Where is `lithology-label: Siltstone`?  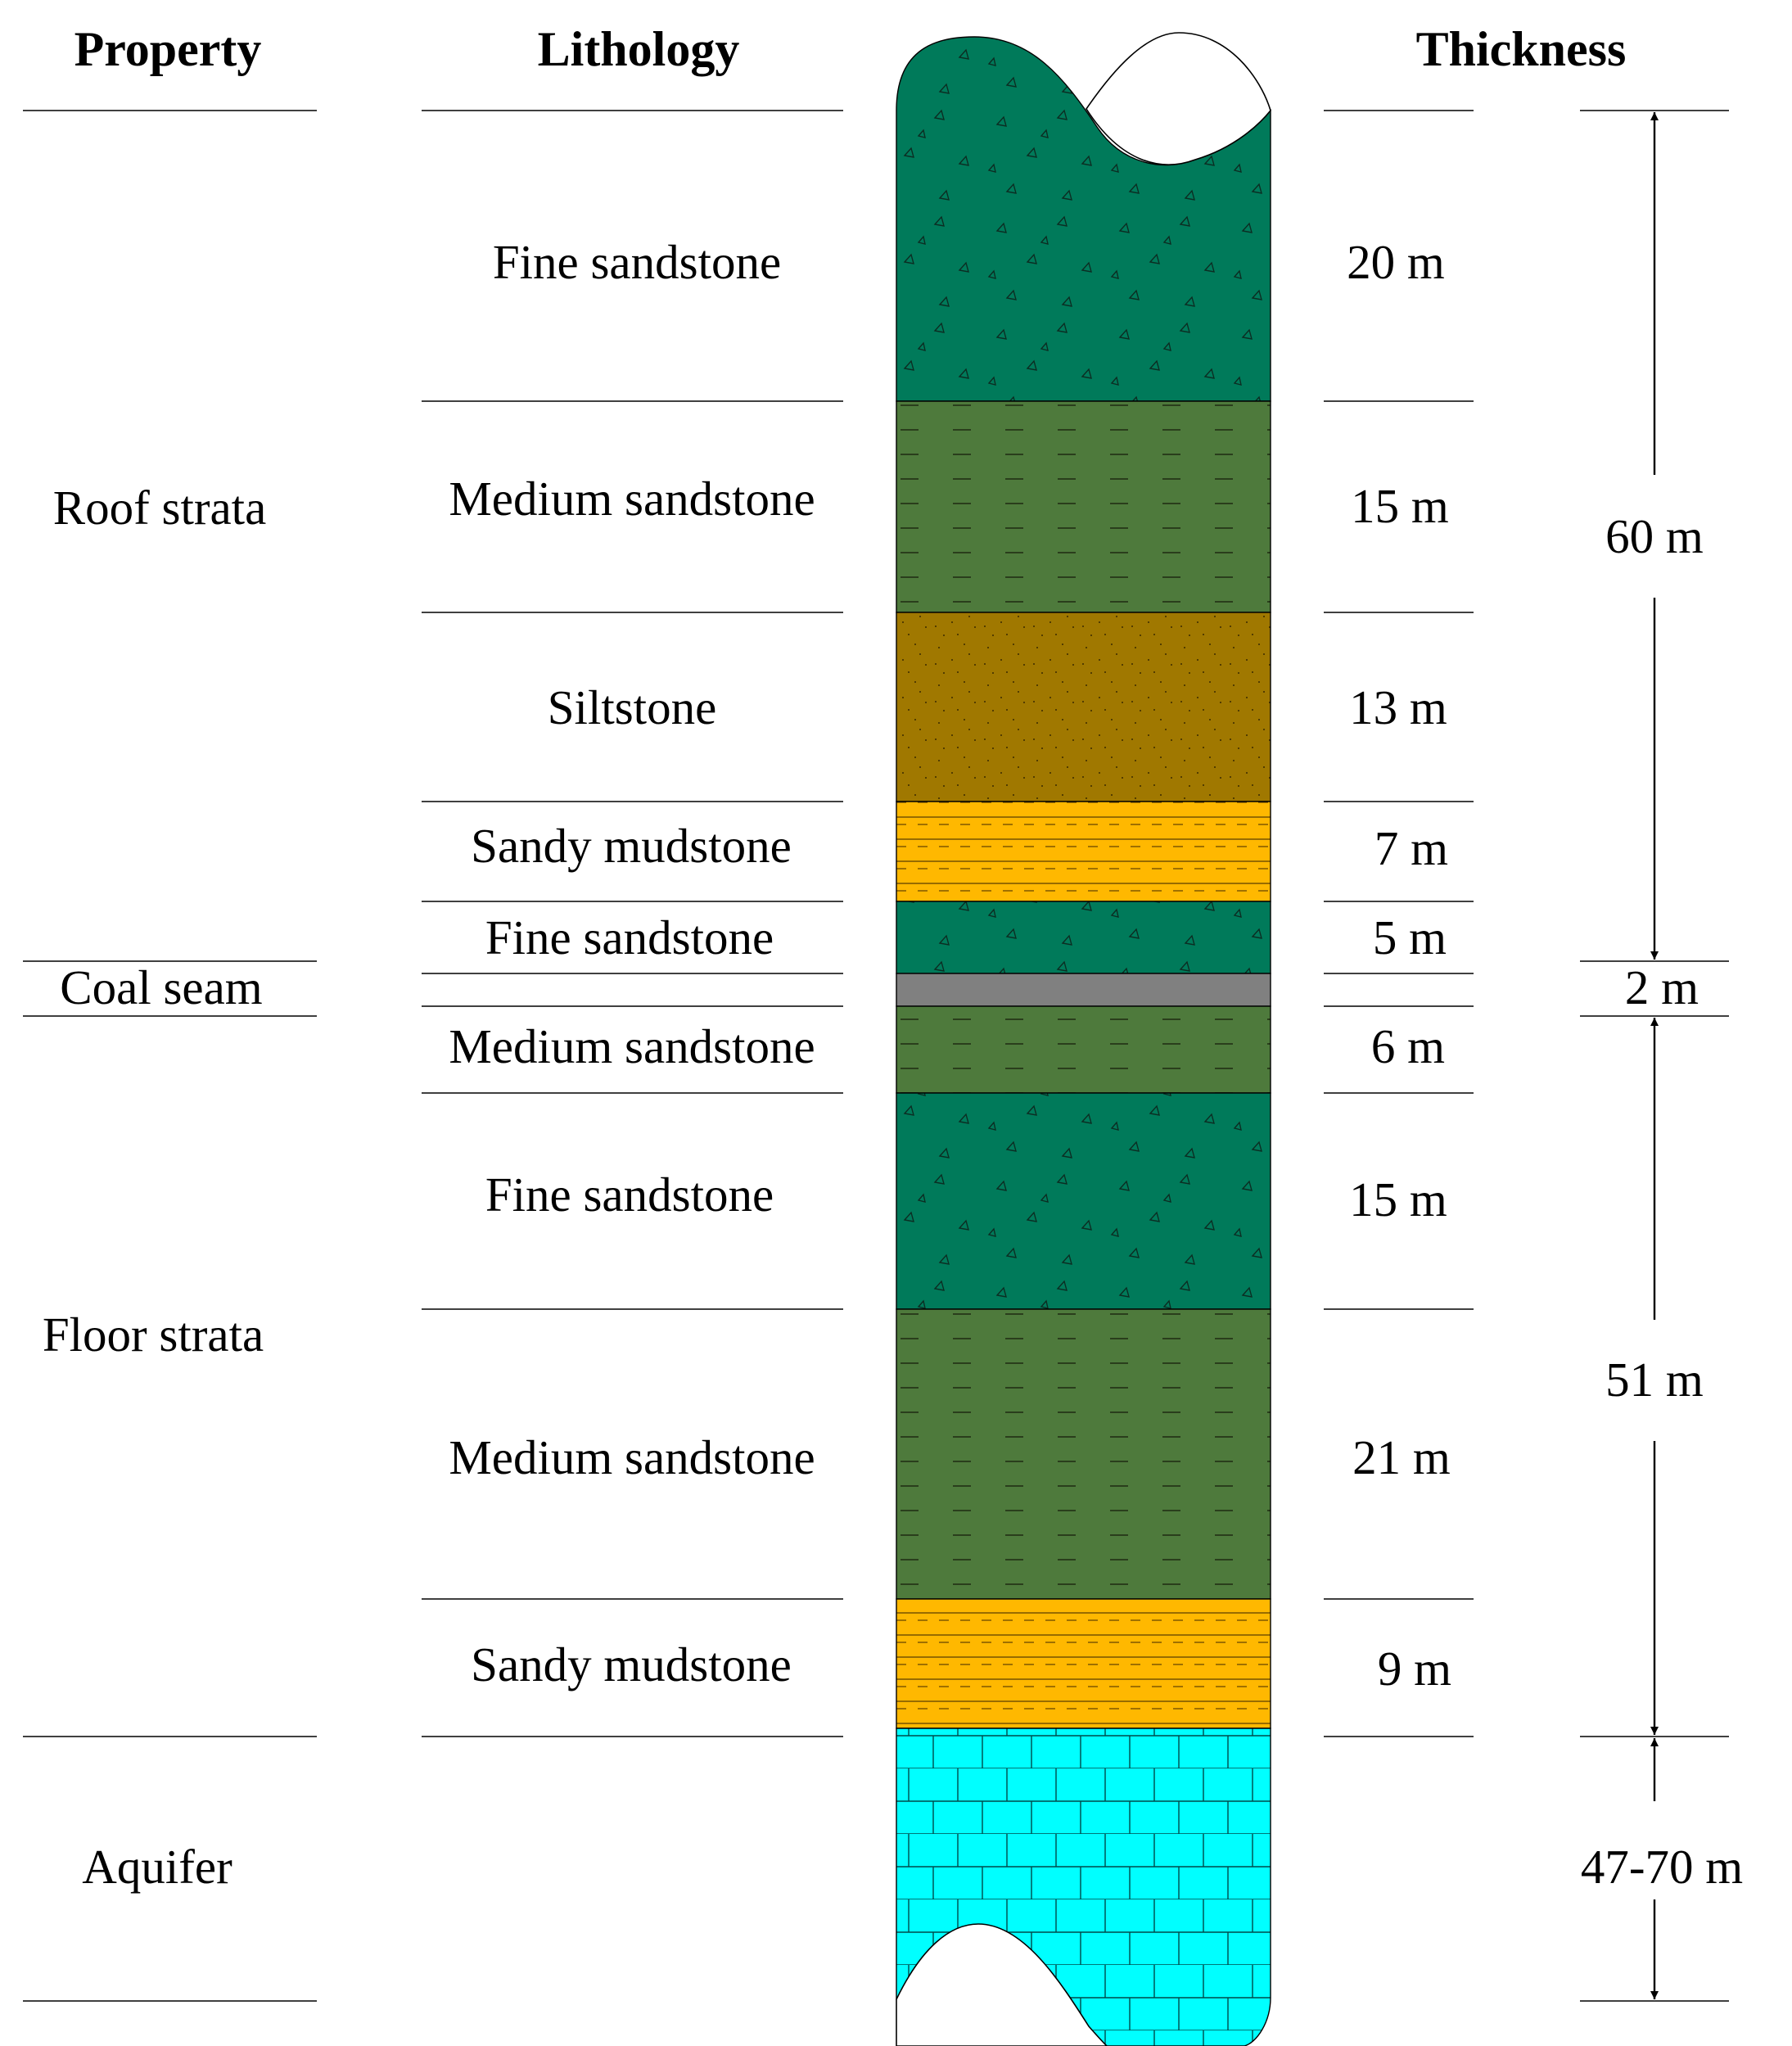 lithology-label: Siltstone is located at coordinates (632, 707).